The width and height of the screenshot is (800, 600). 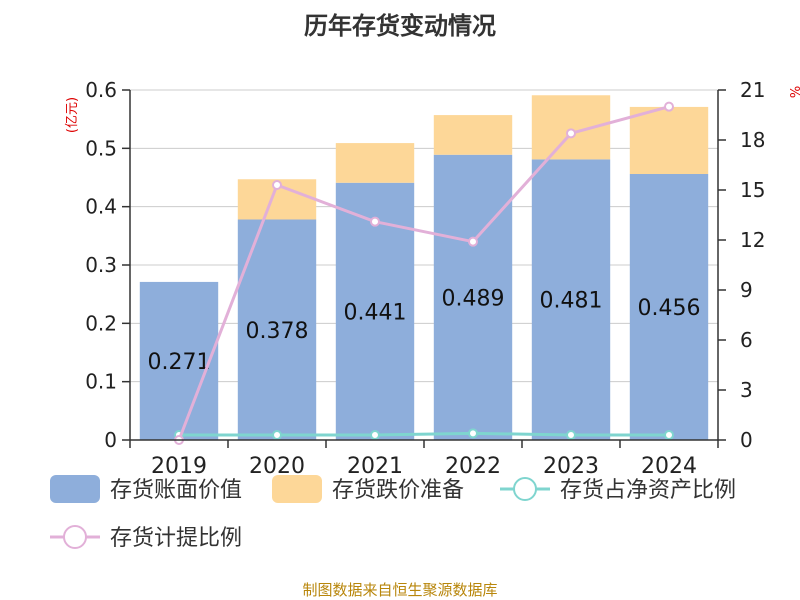 I want to click on bar-book-value-2024, so click(x=669, y=307).